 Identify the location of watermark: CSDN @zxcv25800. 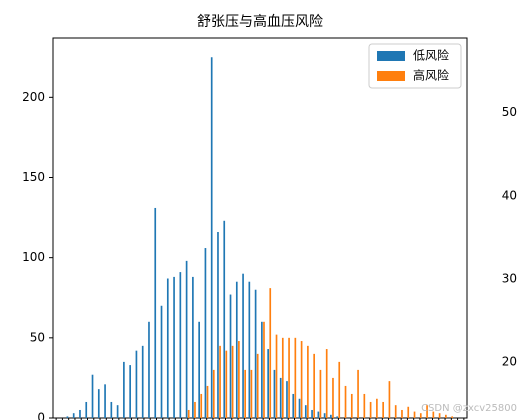
(469, 408).